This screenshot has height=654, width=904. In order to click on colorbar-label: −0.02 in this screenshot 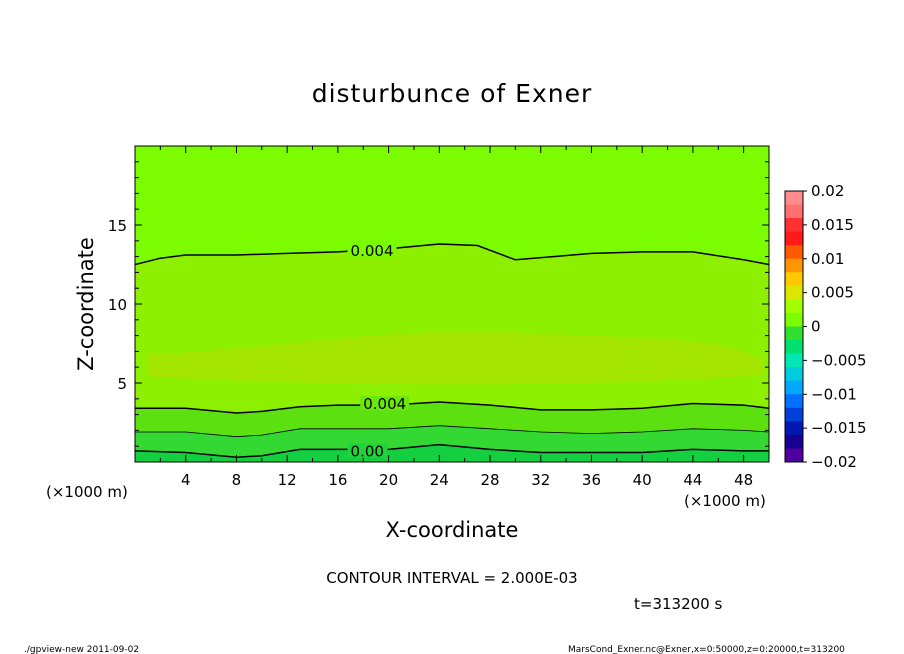, I will do `click(834, 462)`.